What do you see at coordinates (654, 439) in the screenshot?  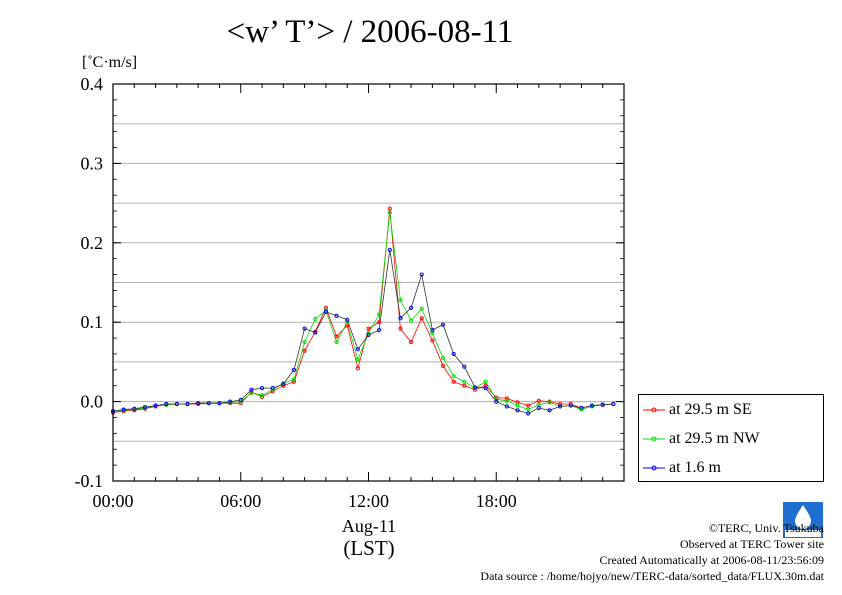 I see `legend-marker-green-icon` at bounding box center [654, 439].